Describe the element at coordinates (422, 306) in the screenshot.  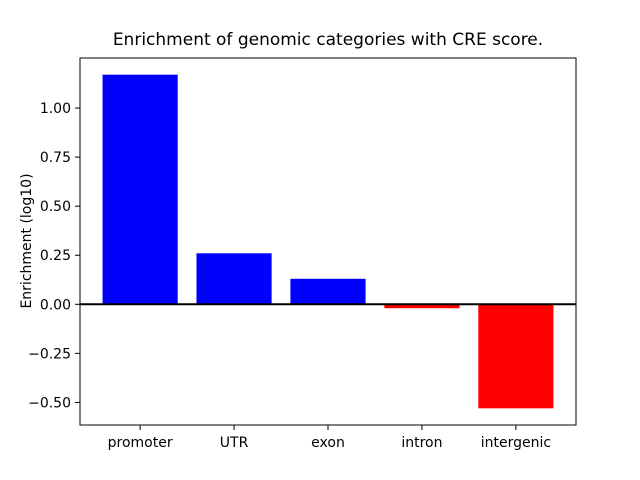
I see `bar-intron` at that location.